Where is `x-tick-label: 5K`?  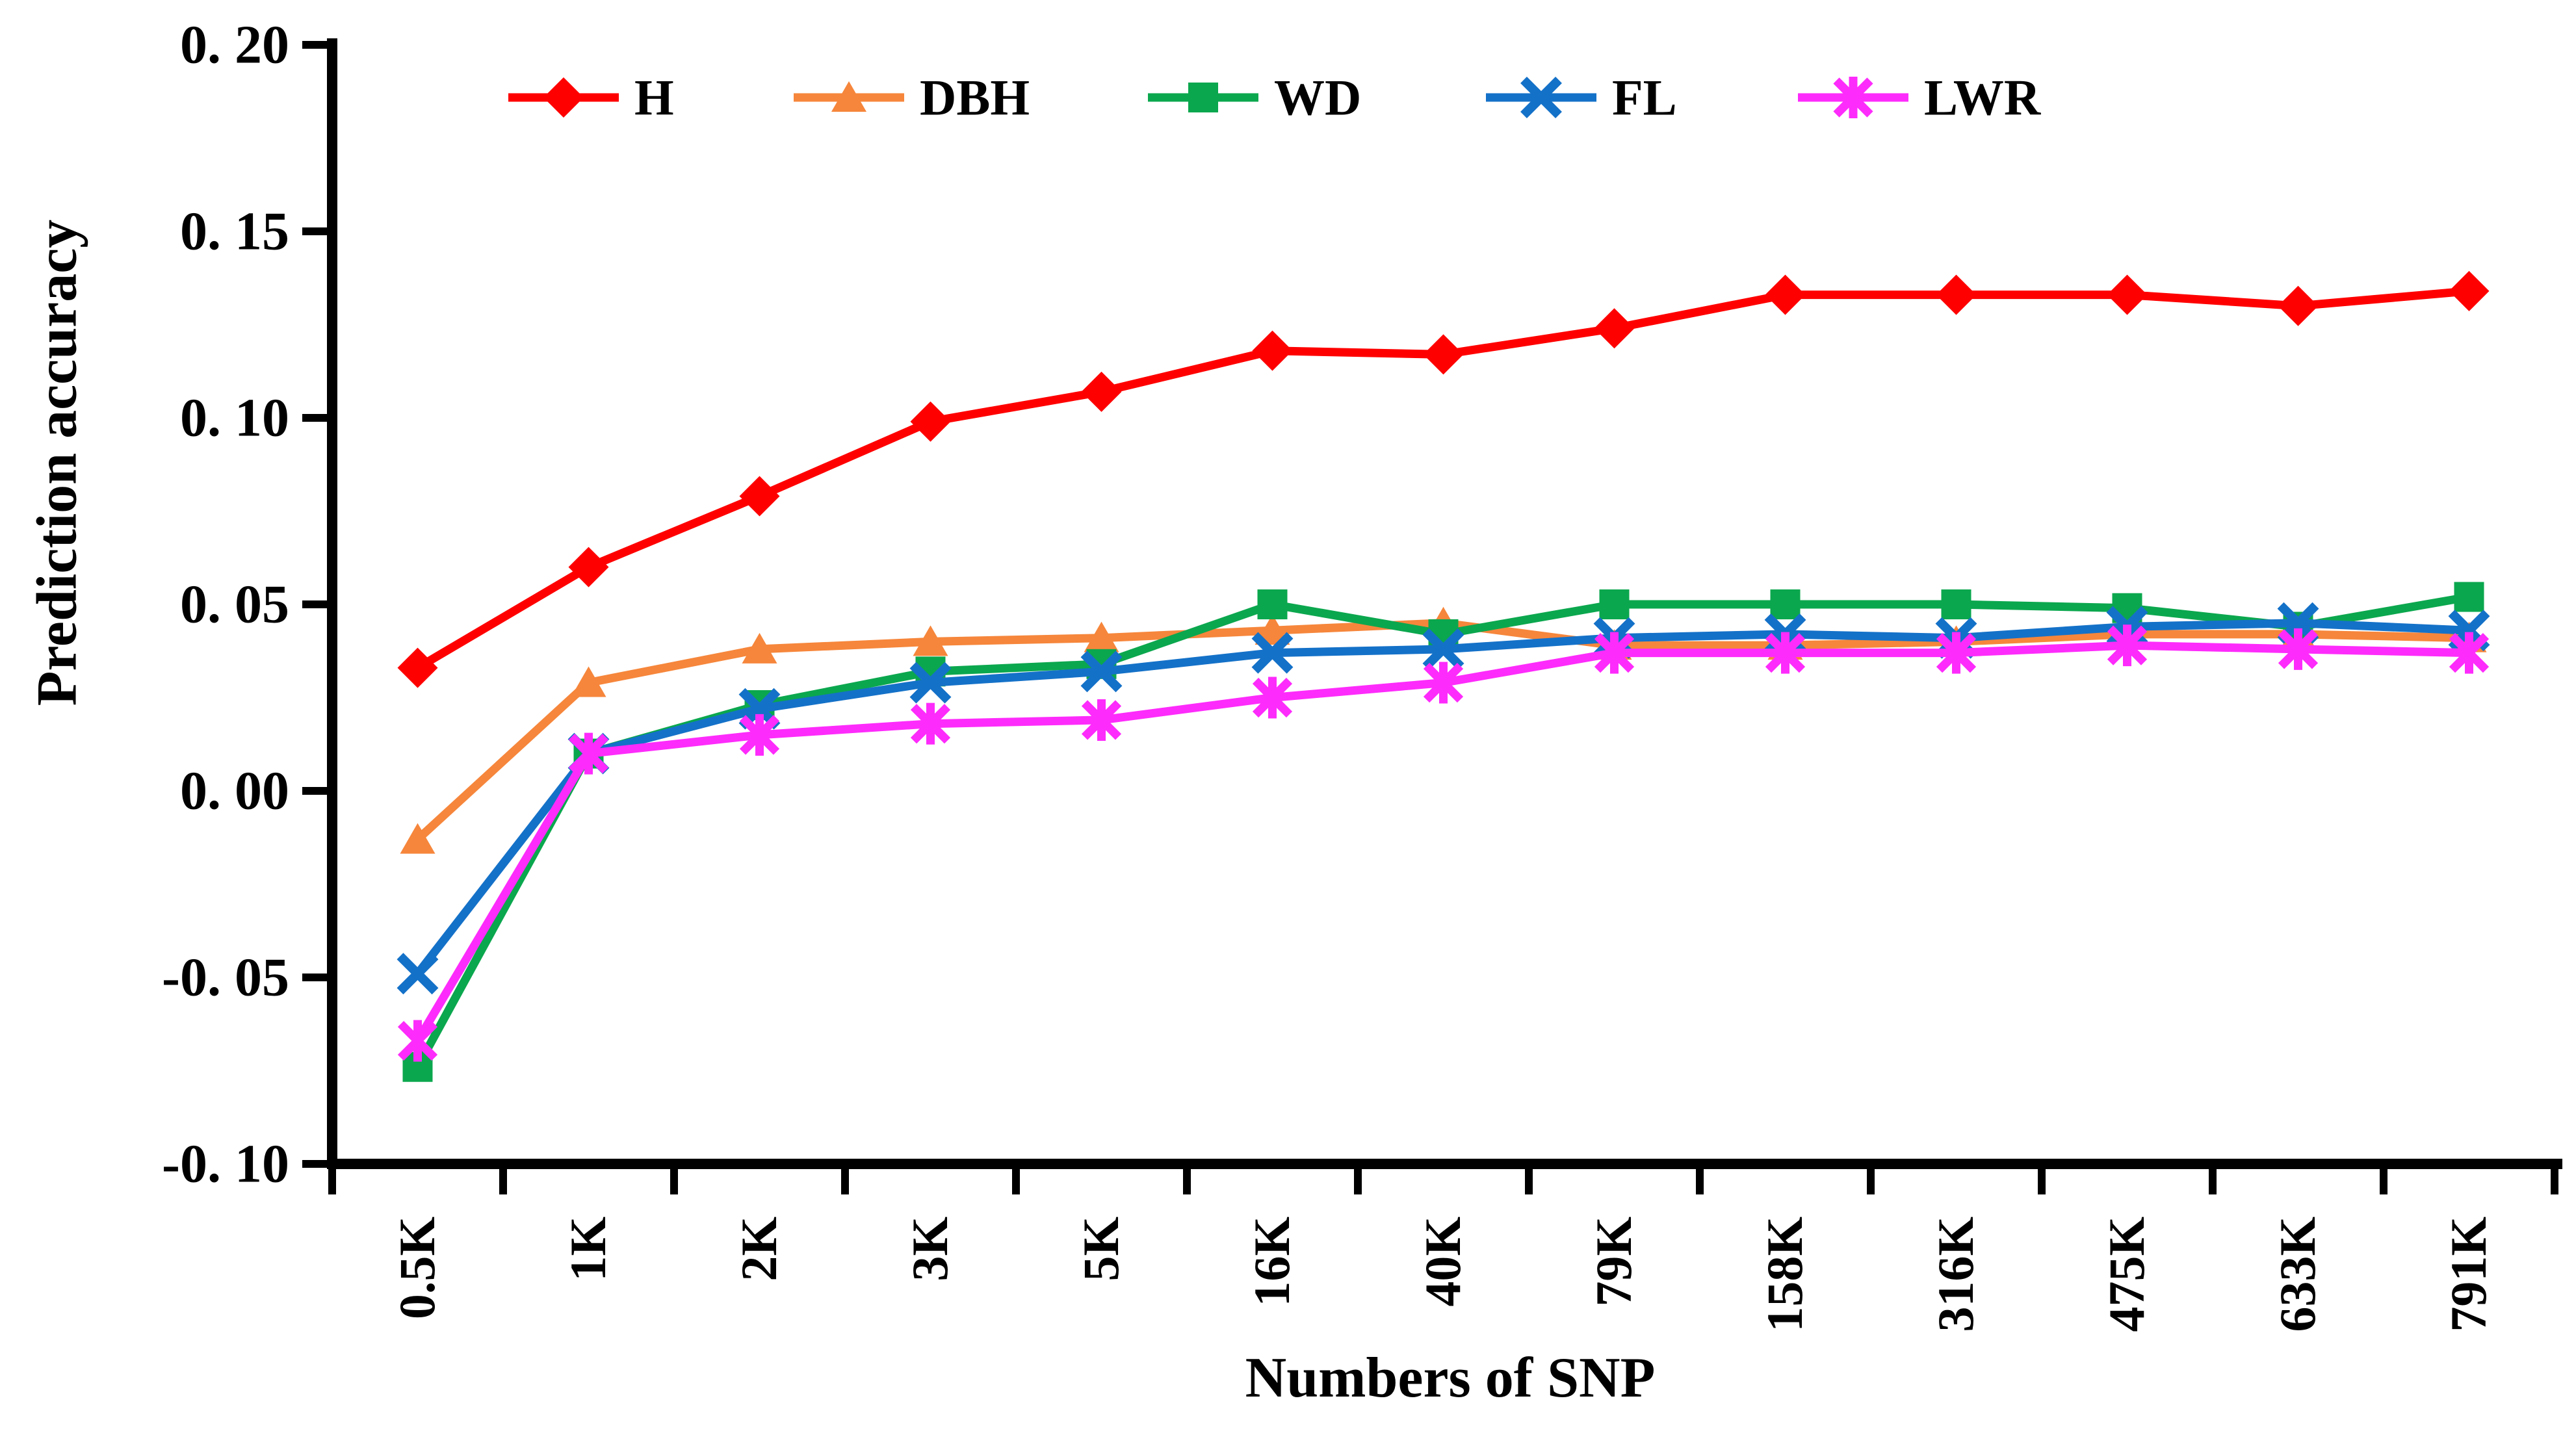 x-tick-label: 5K is located at coordinates (1101, 1249).